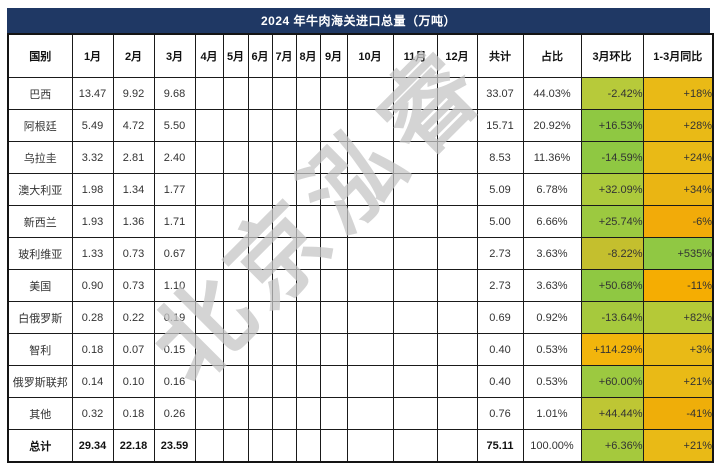 This screenshot has width=720, height=470. Describe the element at coordinates (678, 93) in the screenshot. I see `cell-yoy-change: +18%` at that location.